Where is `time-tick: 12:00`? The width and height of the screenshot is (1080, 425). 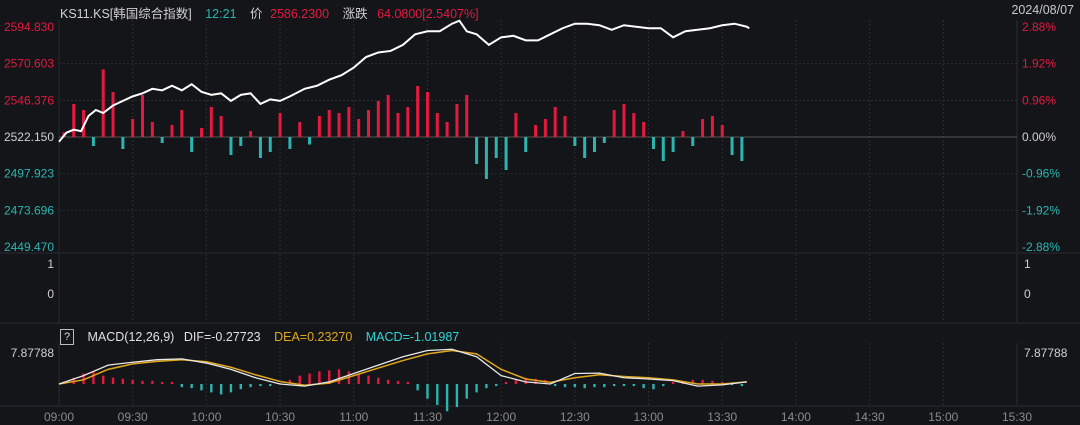 time-tick: 12:00 is located at coordinates (501, 417).